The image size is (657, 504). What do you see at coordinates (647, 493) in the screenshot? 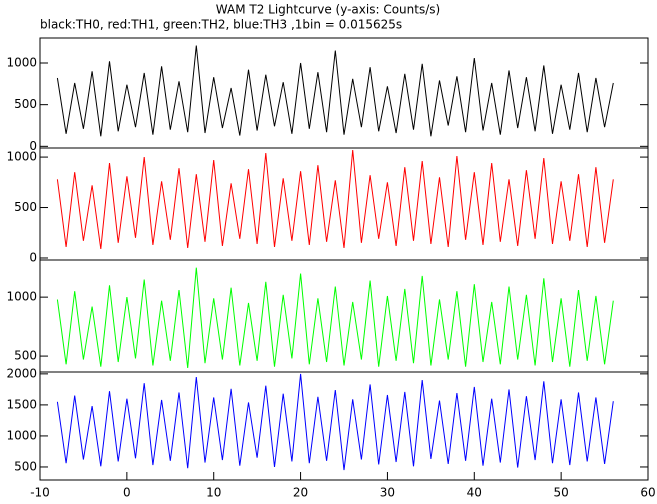
I see `x-tick-label: 60` at bounding box center [647, 493].